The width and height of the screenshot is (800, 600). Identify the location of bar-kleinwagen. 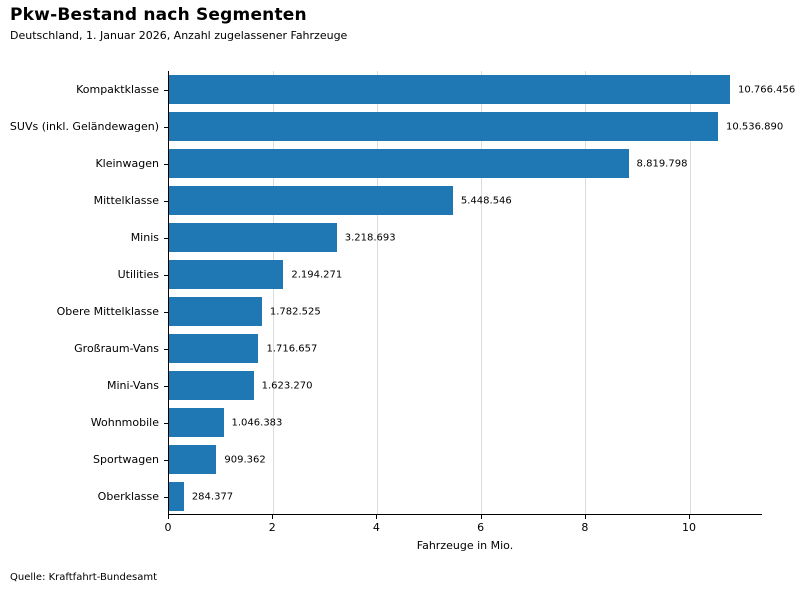
(399, 163).